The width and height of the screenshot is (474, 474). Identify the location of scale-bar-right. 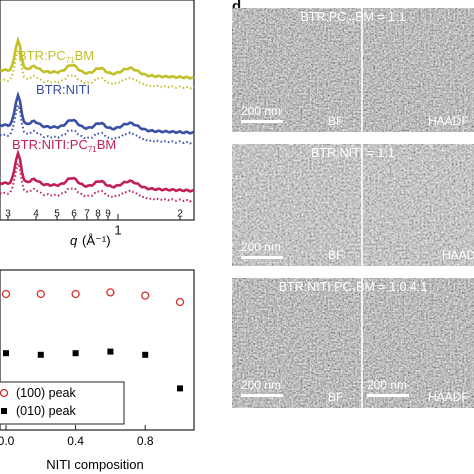
(388, 395).